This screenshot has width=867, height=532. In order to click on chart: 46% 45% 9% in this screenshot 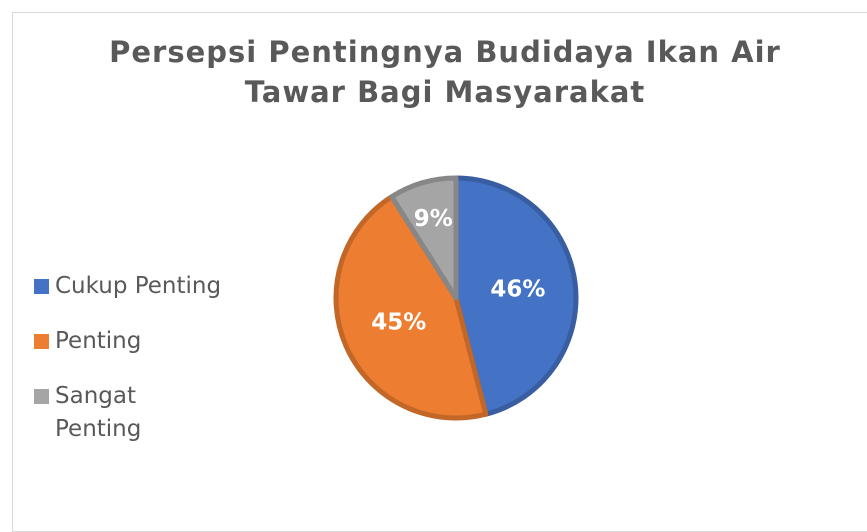, I will do `click(456, 298)`.